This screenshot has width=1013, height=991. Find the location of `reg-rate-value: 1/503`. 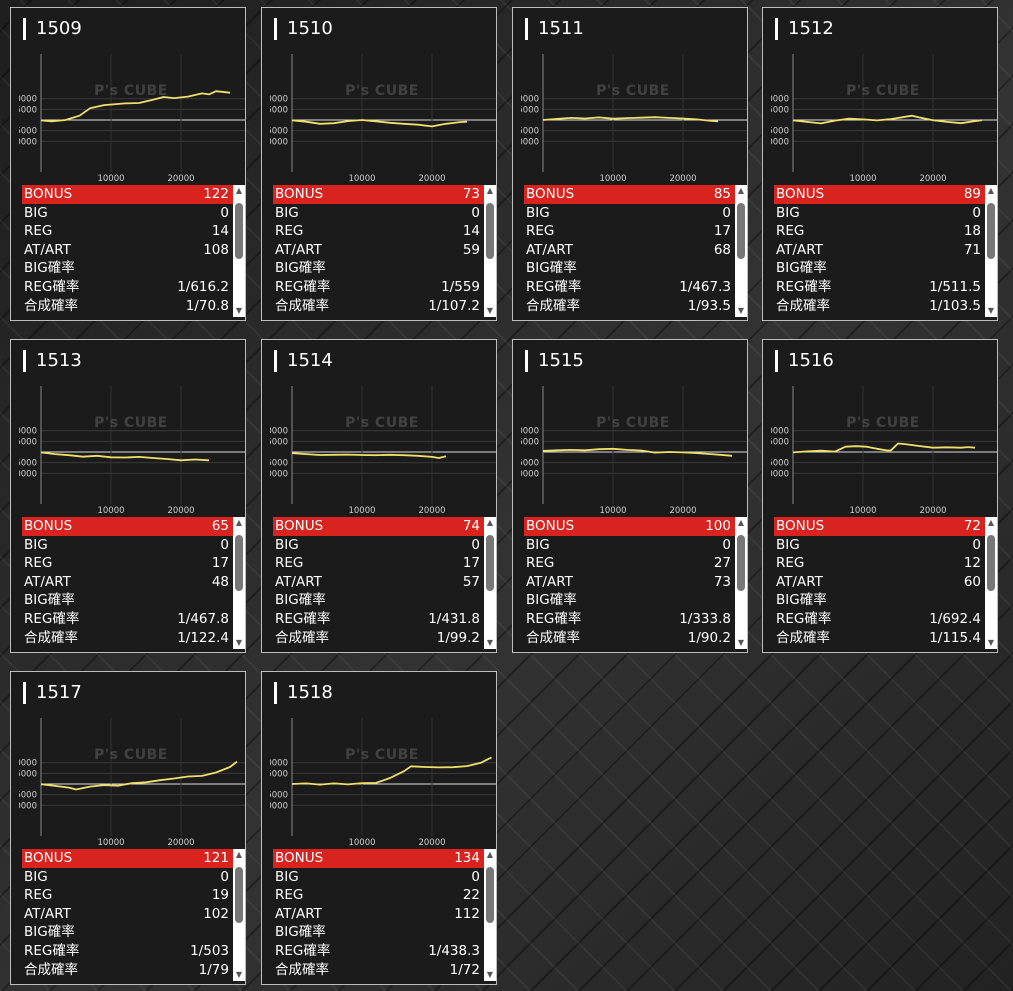

reg-rate-value: 1/503 is located at coordinates (209, 950).